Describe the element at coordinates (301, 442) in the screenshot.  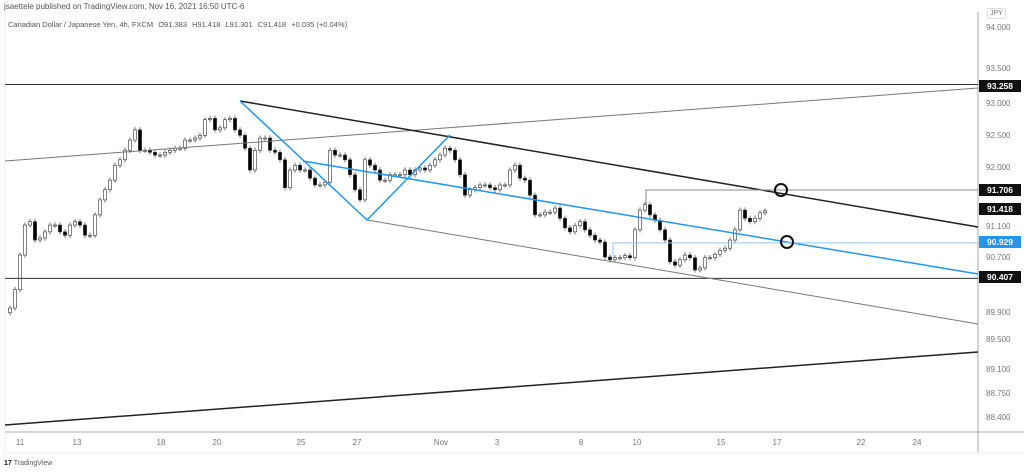
I see `date-tick-label: 25` at that location.